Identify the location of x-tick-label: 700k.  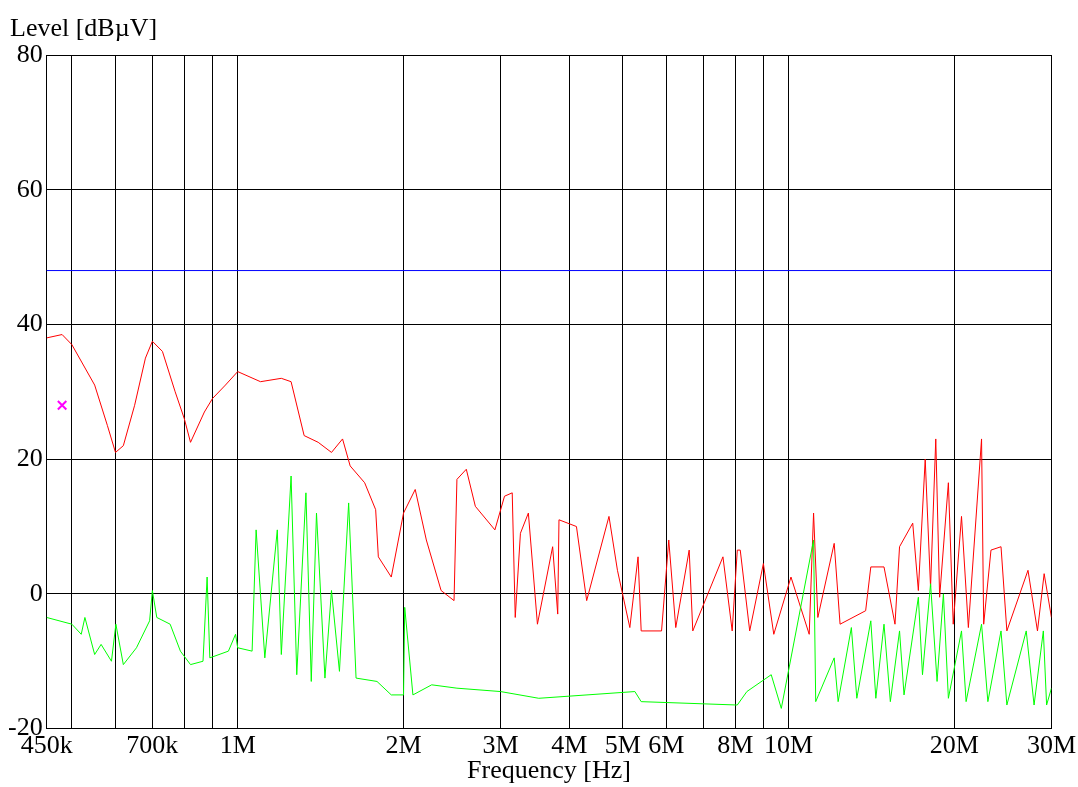
(152, 745).